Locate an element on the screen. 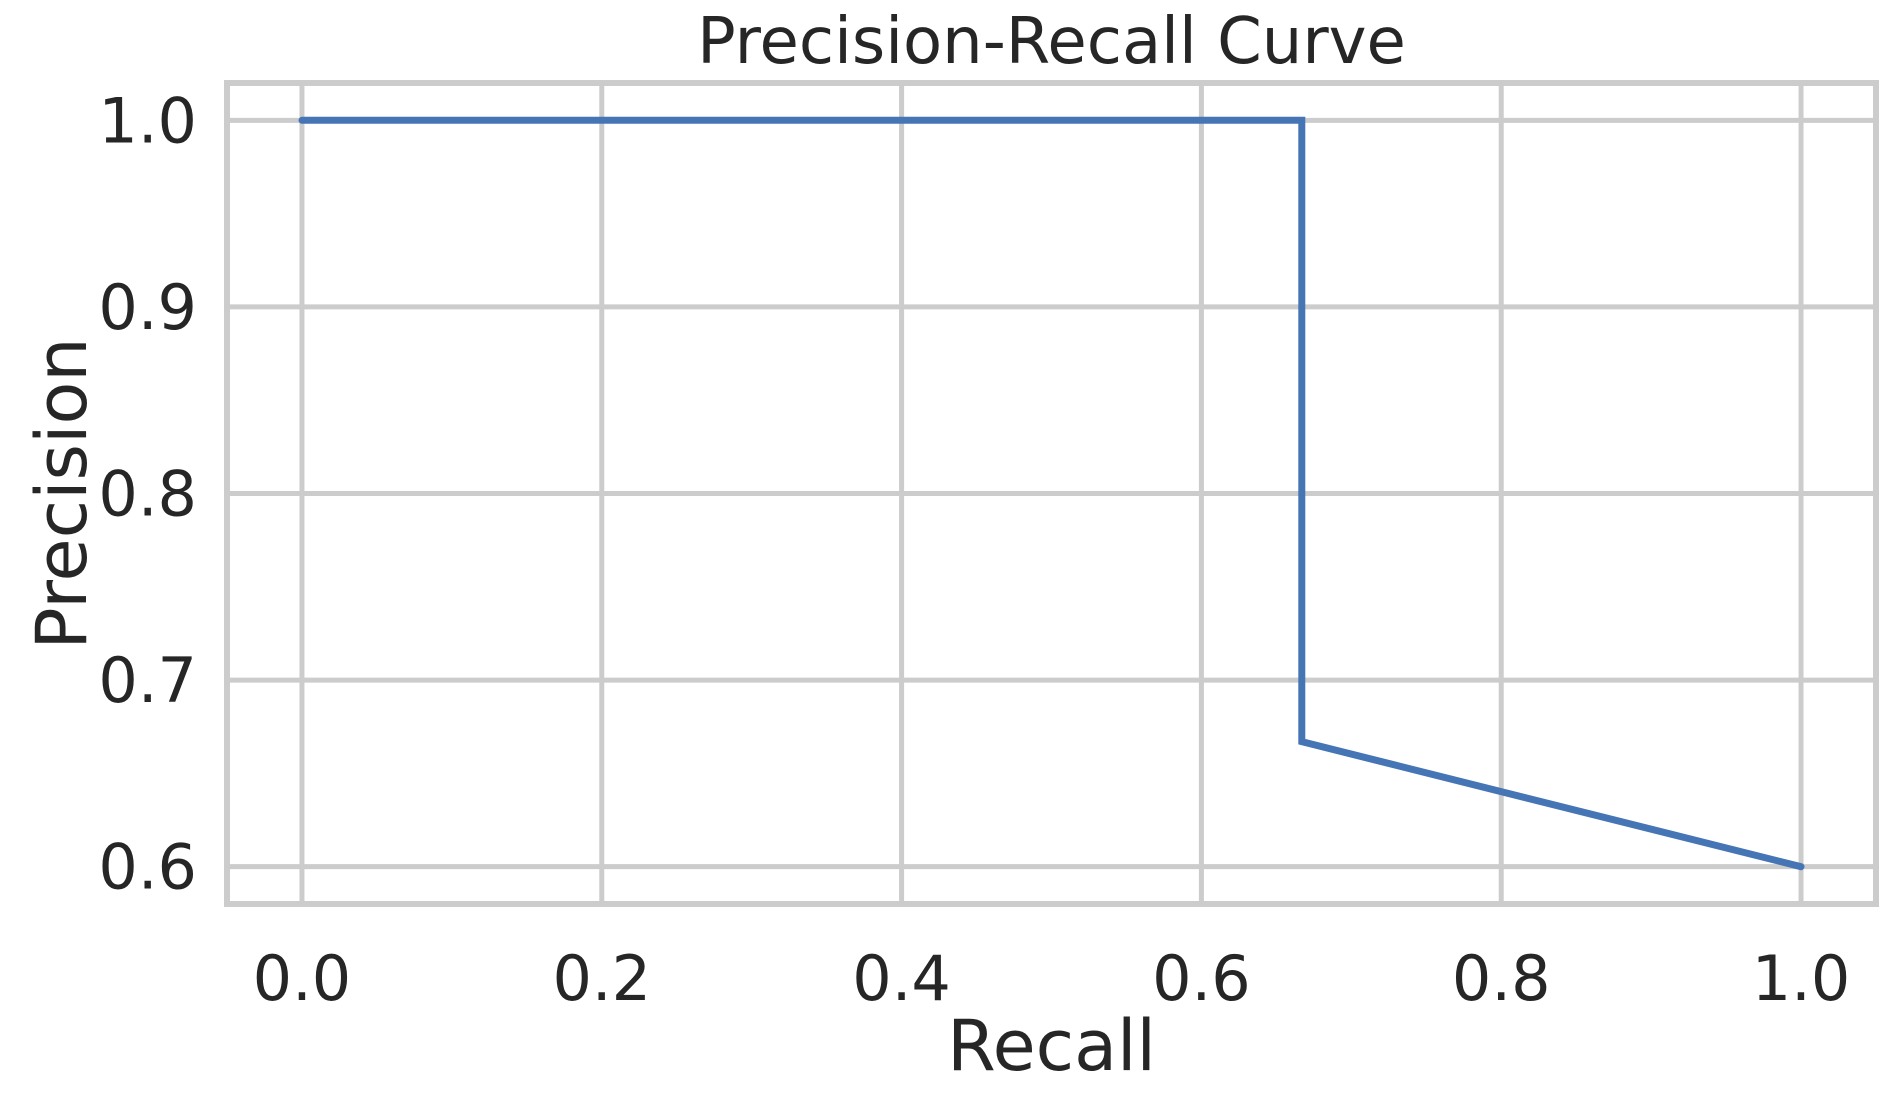  x-tick-labels: 0.0 0.2 0.4 0.6 0.8 1.0 is located at coordinates (1052, 978).